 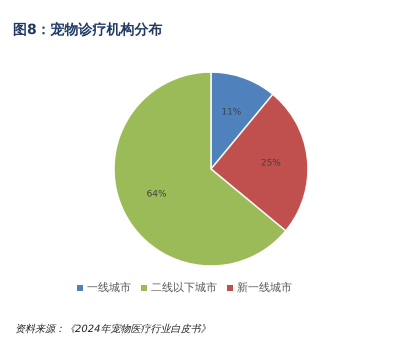 What do you see at coordinates (184, 287) in the screenshot?
I see `legend-label: 二线以下城市` at bounding box center [184, 287].